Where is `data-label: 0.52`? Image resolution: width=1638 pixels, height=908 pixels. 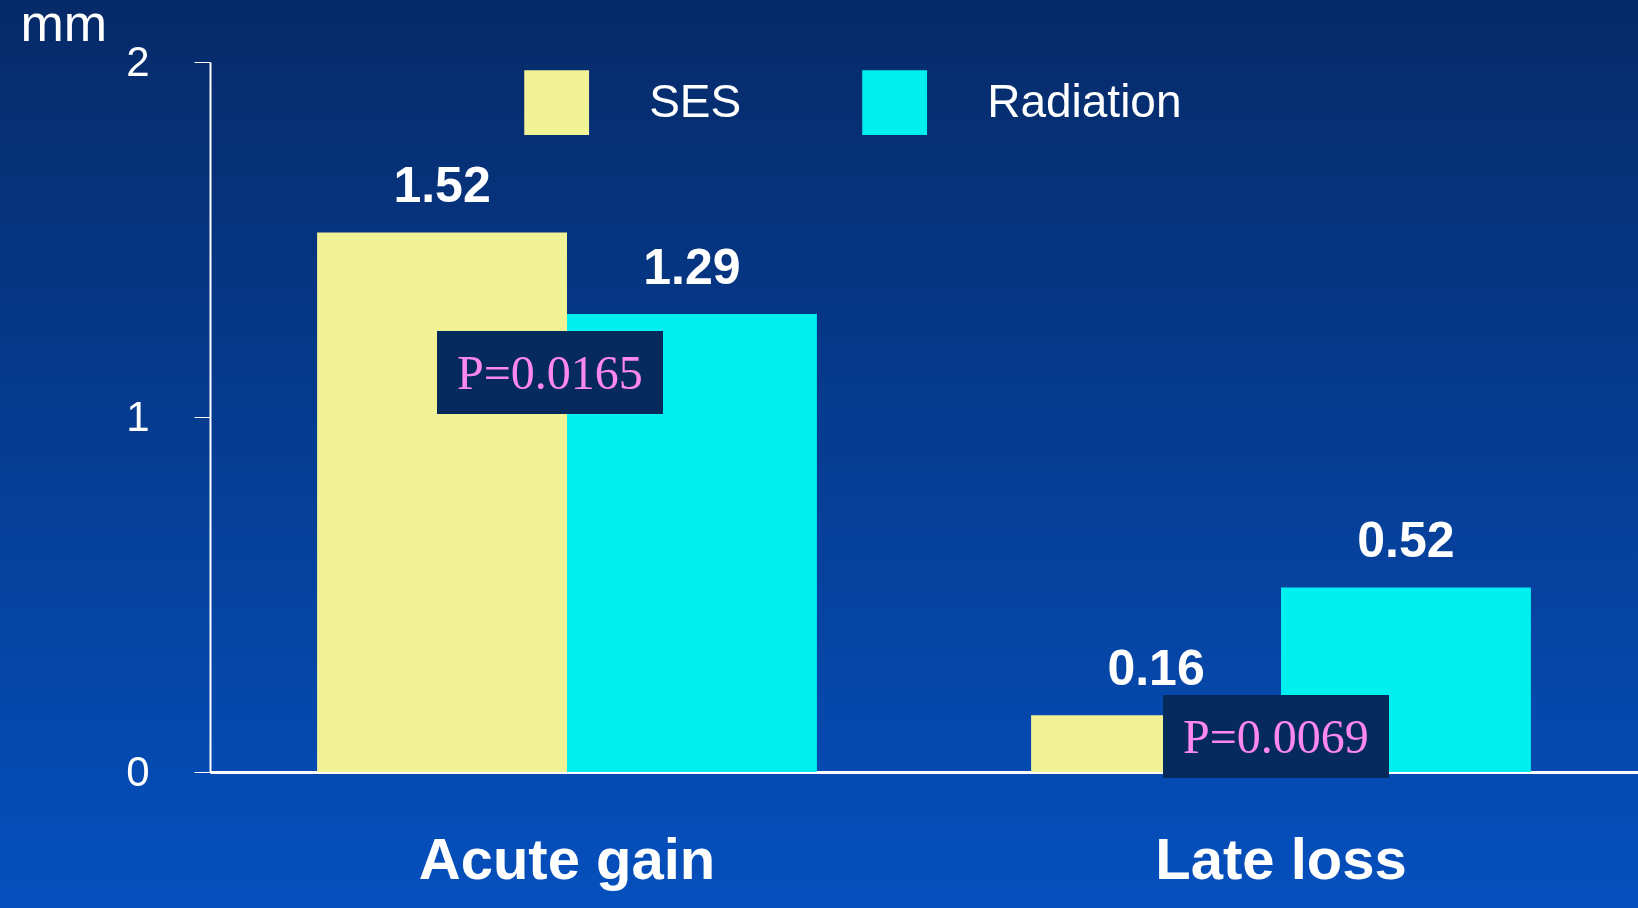 data-label: 0.52 is located at coordinates (1406, 540).